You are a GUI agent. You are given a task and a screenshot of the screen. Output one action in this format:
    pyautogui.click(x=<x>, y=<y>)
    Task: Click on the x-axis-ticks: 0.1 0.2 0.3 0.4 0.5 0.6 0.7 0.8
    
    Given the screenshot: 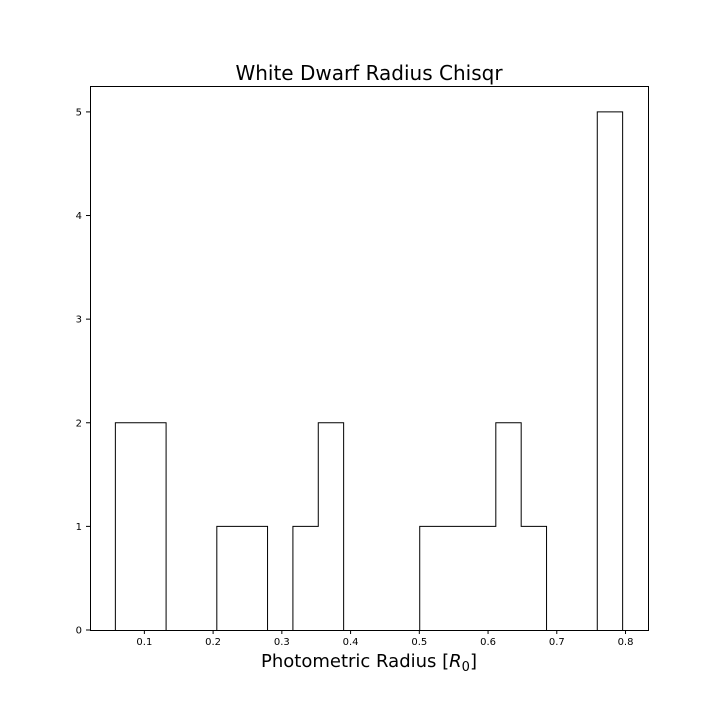 What is the action you would take?
    pyautogui.click(x=384, y=639)
    